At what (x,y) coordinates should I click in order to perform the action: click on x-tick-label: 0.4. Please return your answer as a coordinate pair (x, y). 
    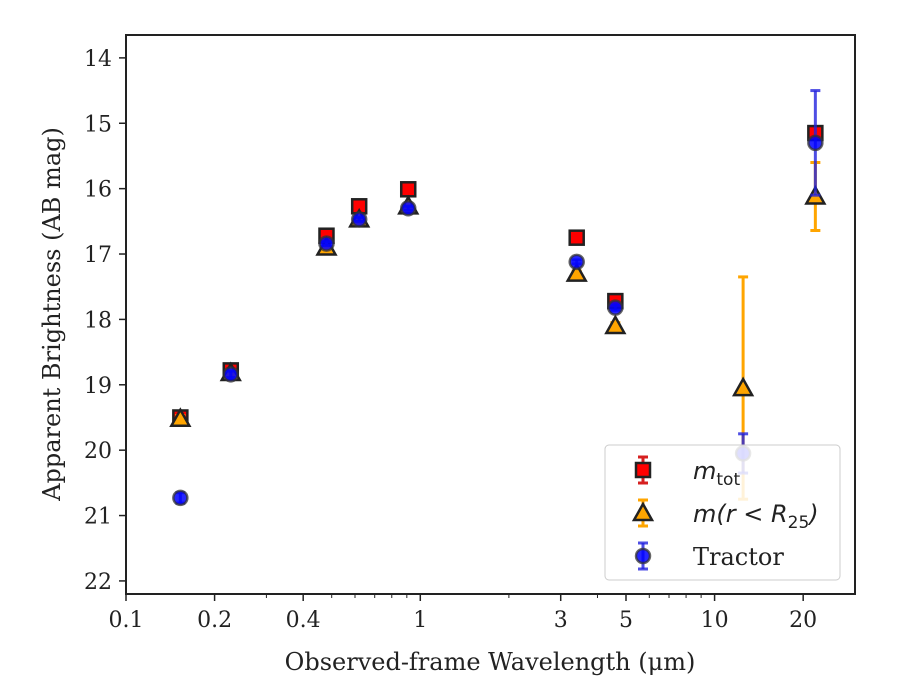
    Looking at the image, I should click on (303, 620).